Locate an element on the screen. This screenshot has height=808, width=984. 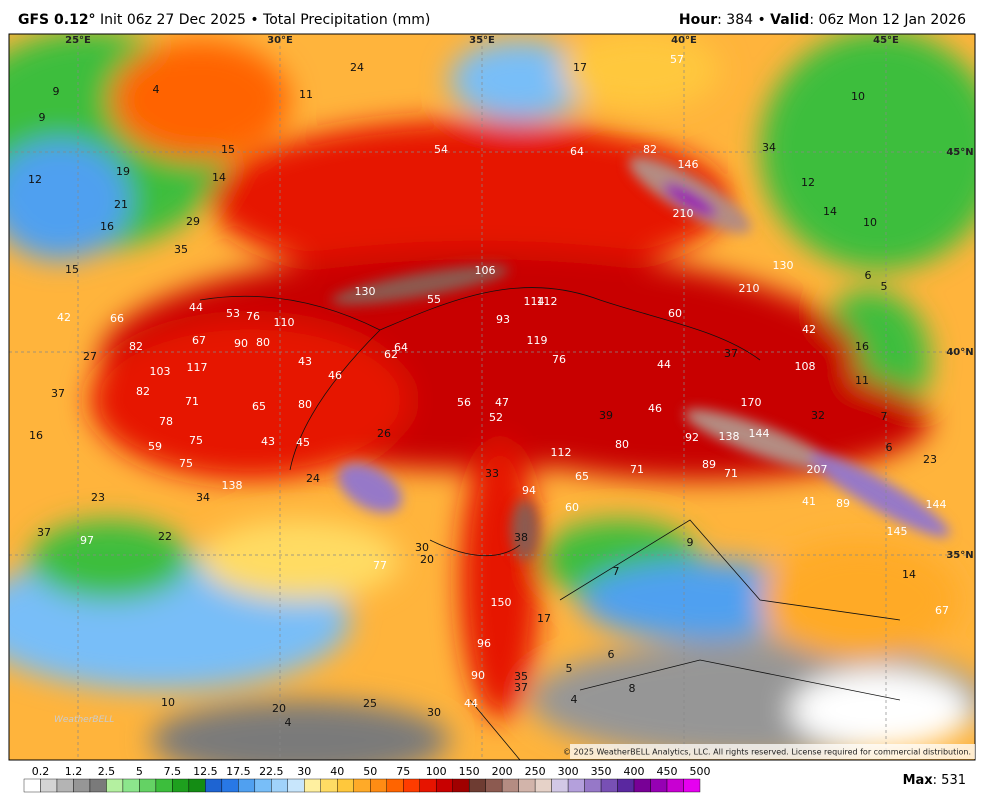
precip-value: 57 is located at coordinates (677, 59).